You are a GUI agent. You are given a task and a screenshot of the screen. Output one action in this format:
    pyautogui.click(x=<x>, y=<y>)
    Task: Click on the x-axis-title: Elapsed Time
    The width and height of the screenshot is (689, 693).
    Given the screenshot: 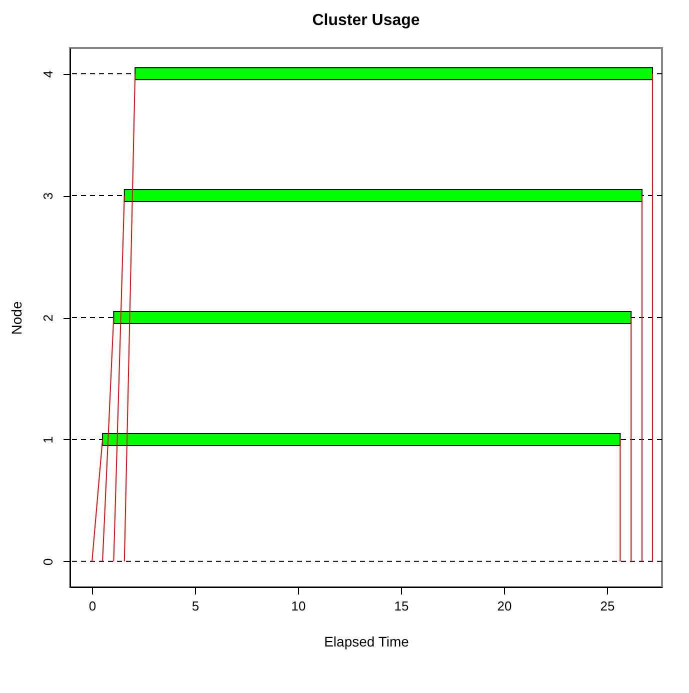 What is the action you would take?
    pyautogui.click(x=367, y=642)
    